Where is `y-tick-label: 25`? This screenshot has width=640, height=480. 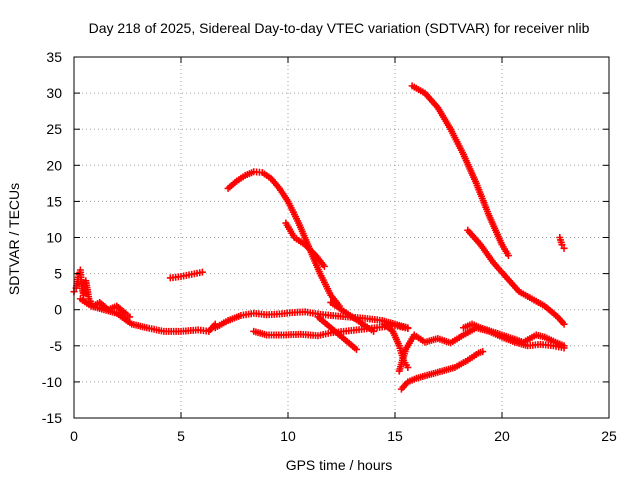
y-tick-label: 25 is located at coordinates (54, 129).